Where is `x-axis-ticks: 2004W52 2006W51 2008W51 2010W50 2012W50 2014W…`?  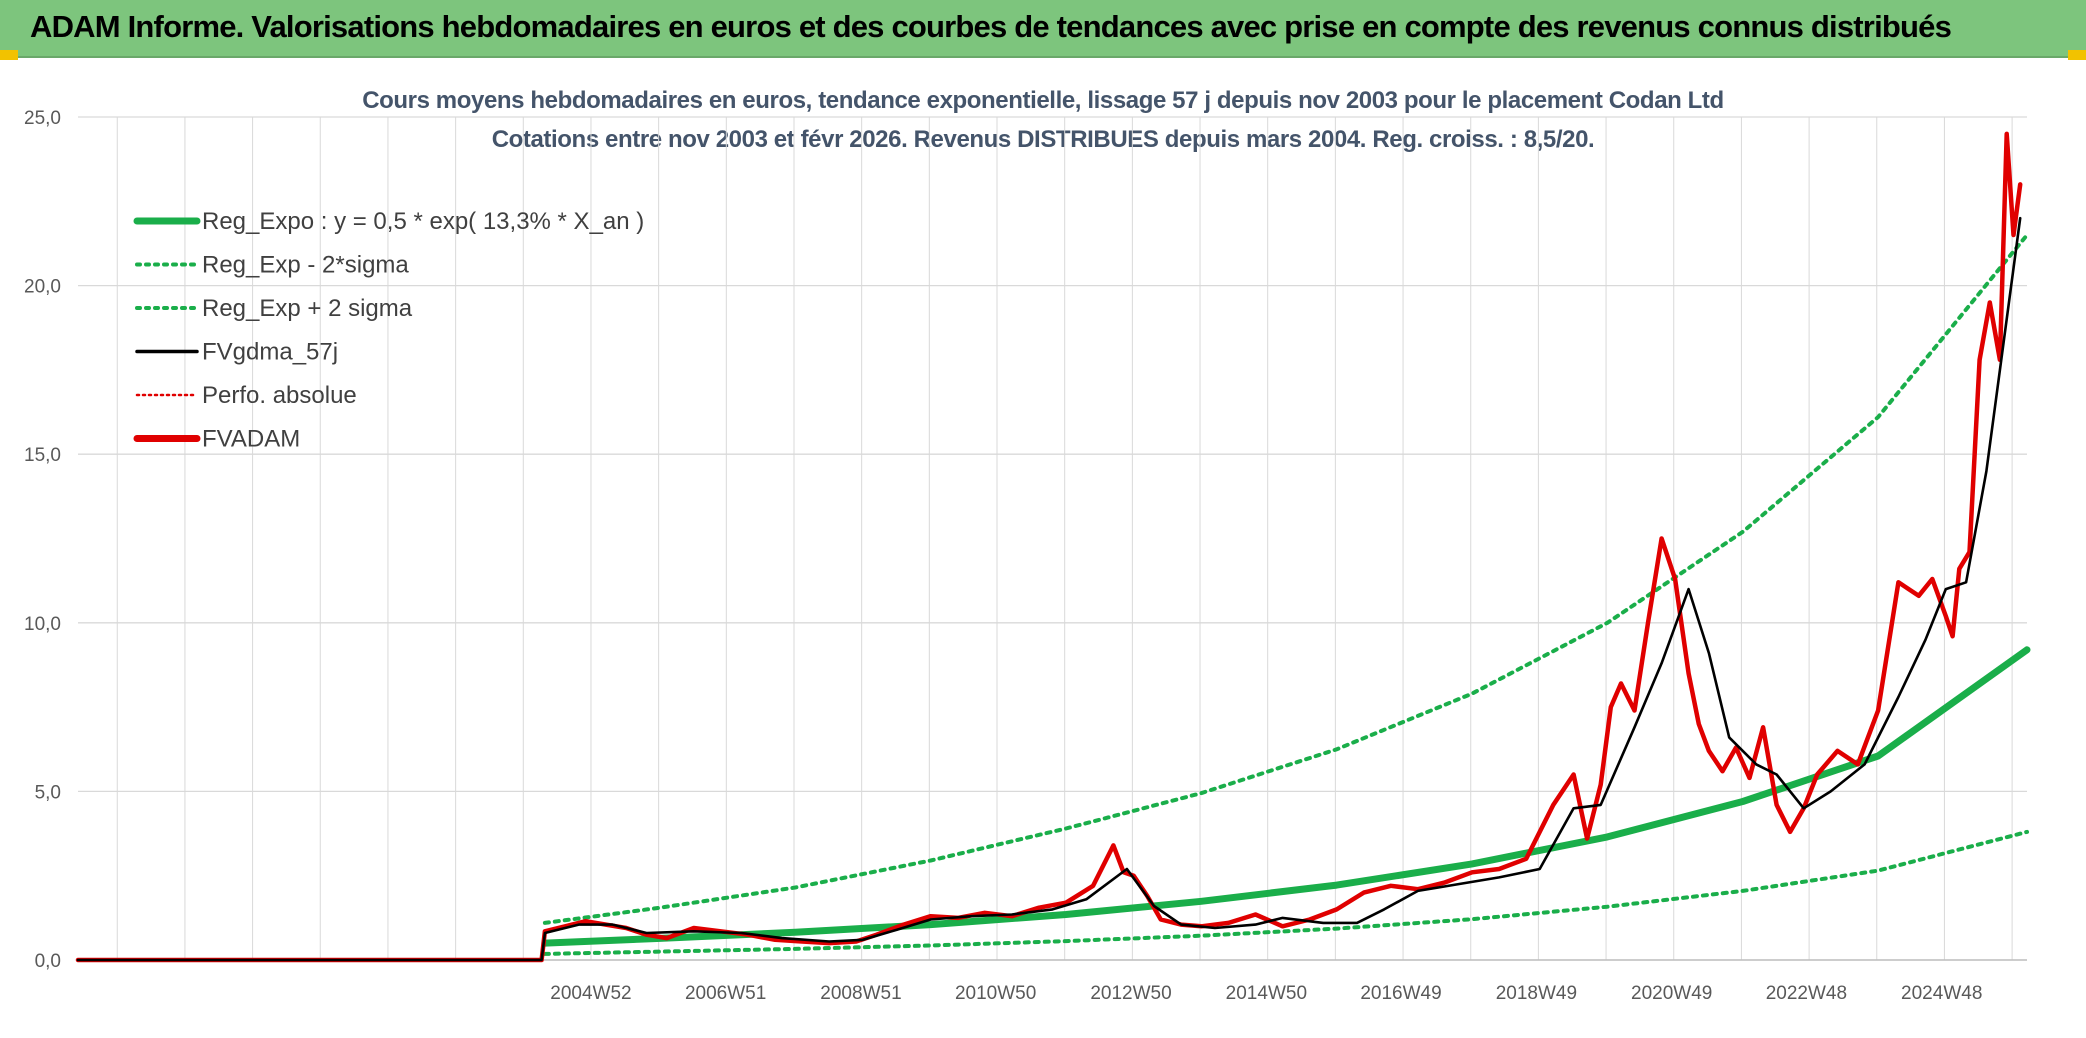 x-axis-ticks: 2004W52 2006W51 2008W51 2010W50 2012W50 2014W… is located at coordinates (1266, 993).